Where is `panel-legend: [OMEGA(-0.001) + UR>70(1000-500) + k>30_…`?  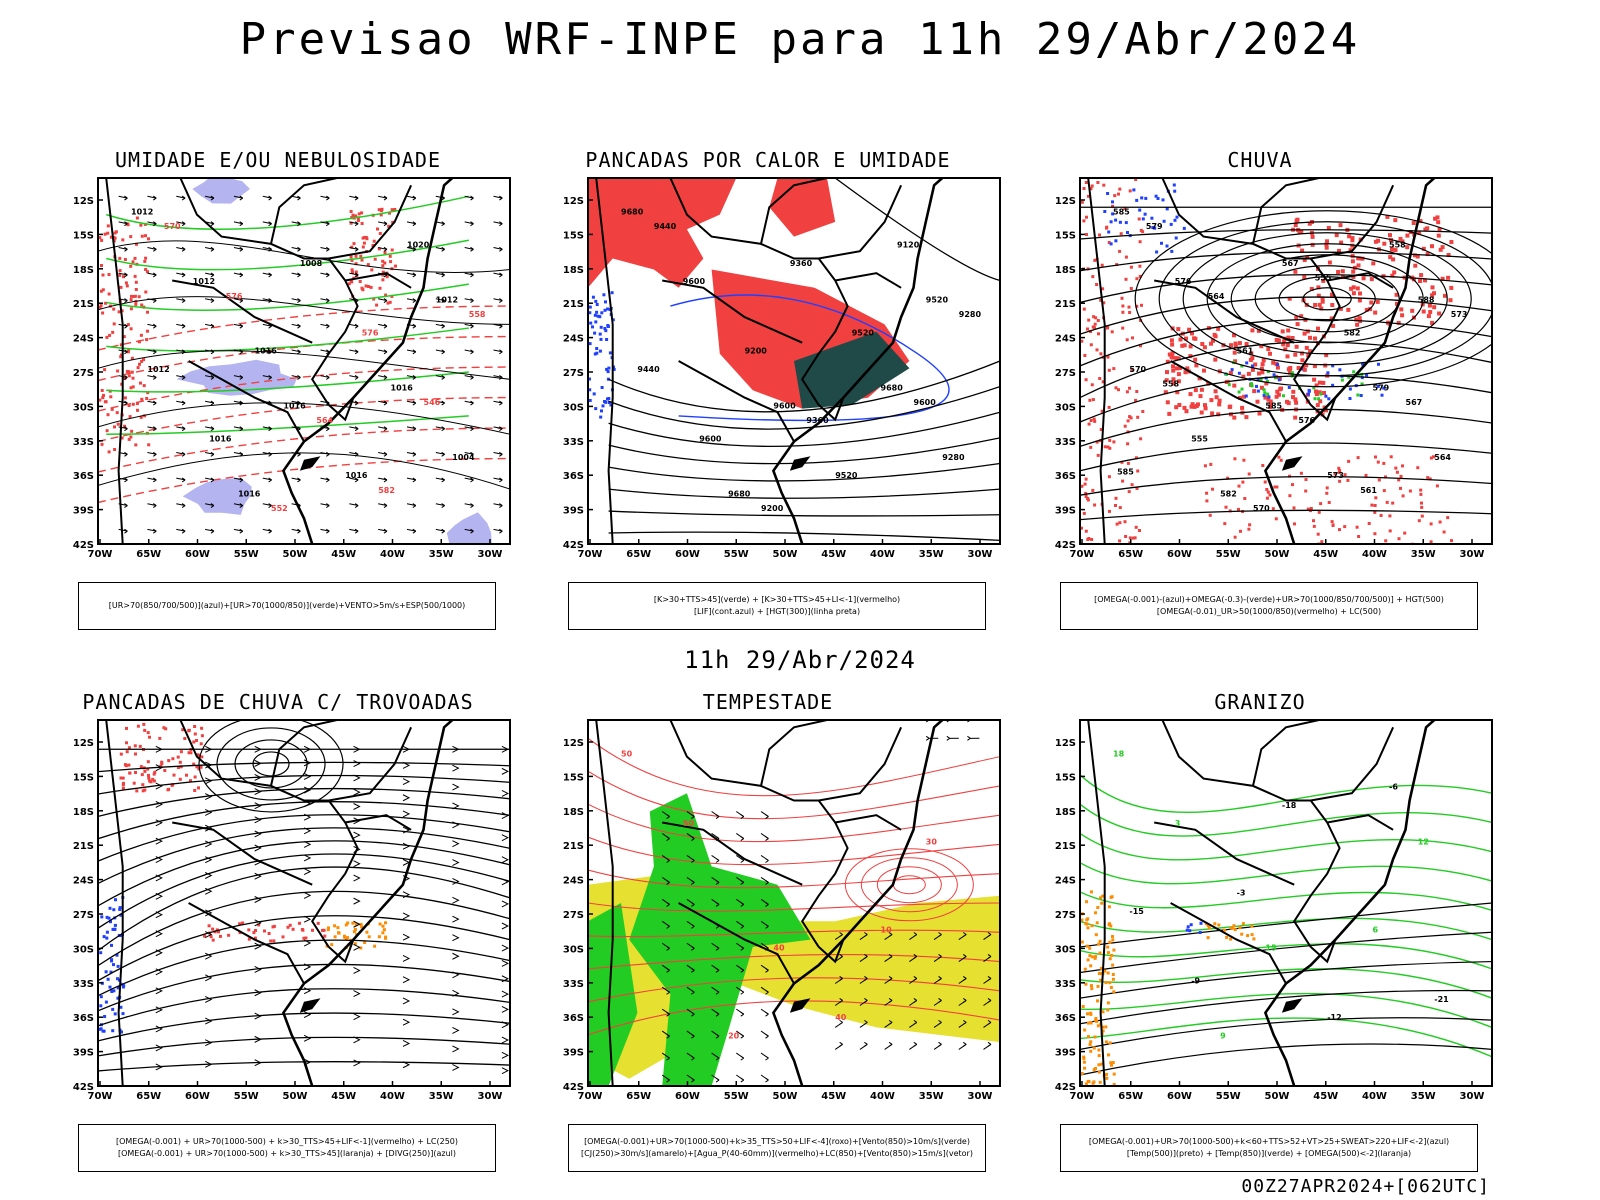
panel-legend: [OMEGA(-0.001) + UR>70(1000-500) + k>30_… is located at coordinates (287, 1148).